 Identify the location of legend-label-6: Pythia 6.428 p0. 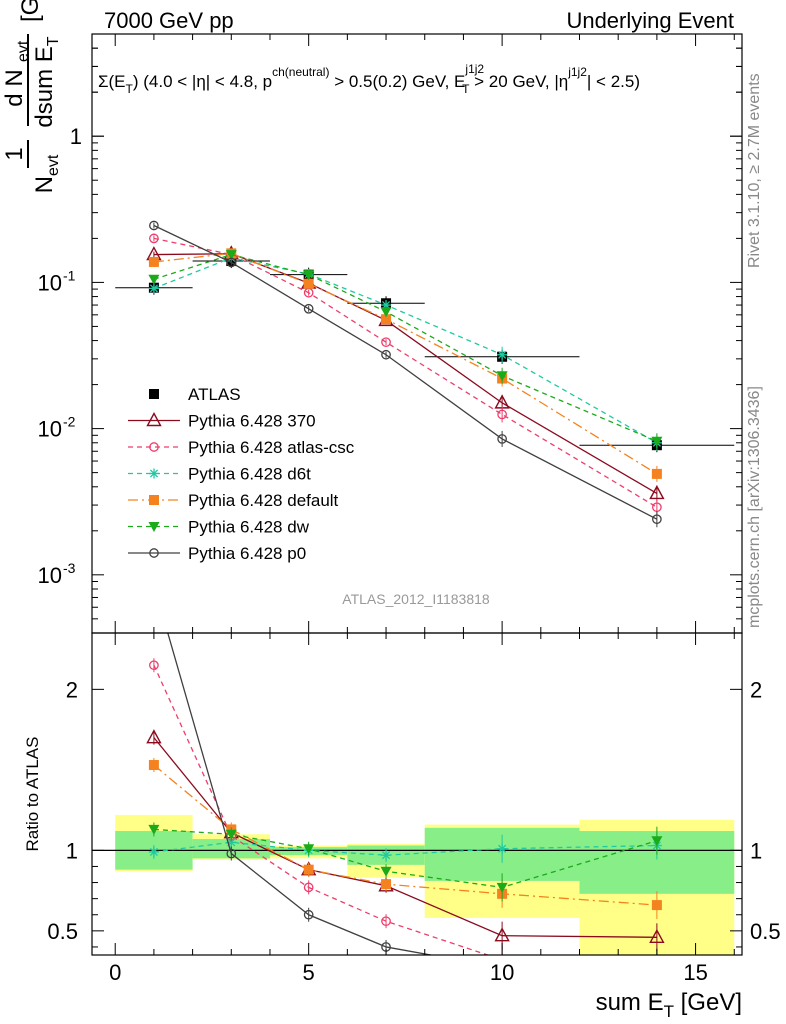
(247, 553).